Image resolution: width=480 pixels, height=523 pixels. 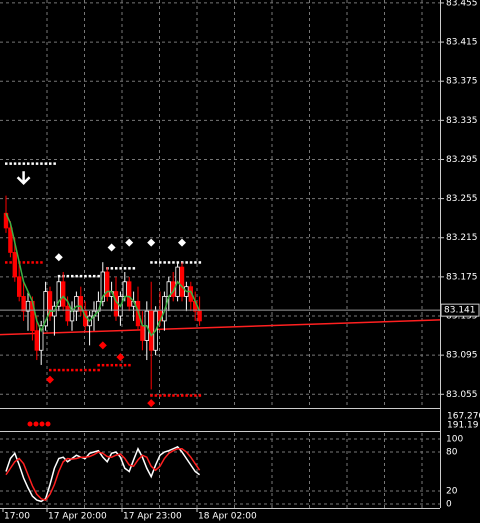 I want to click on oscillator-line, so click(x=103, y=474).